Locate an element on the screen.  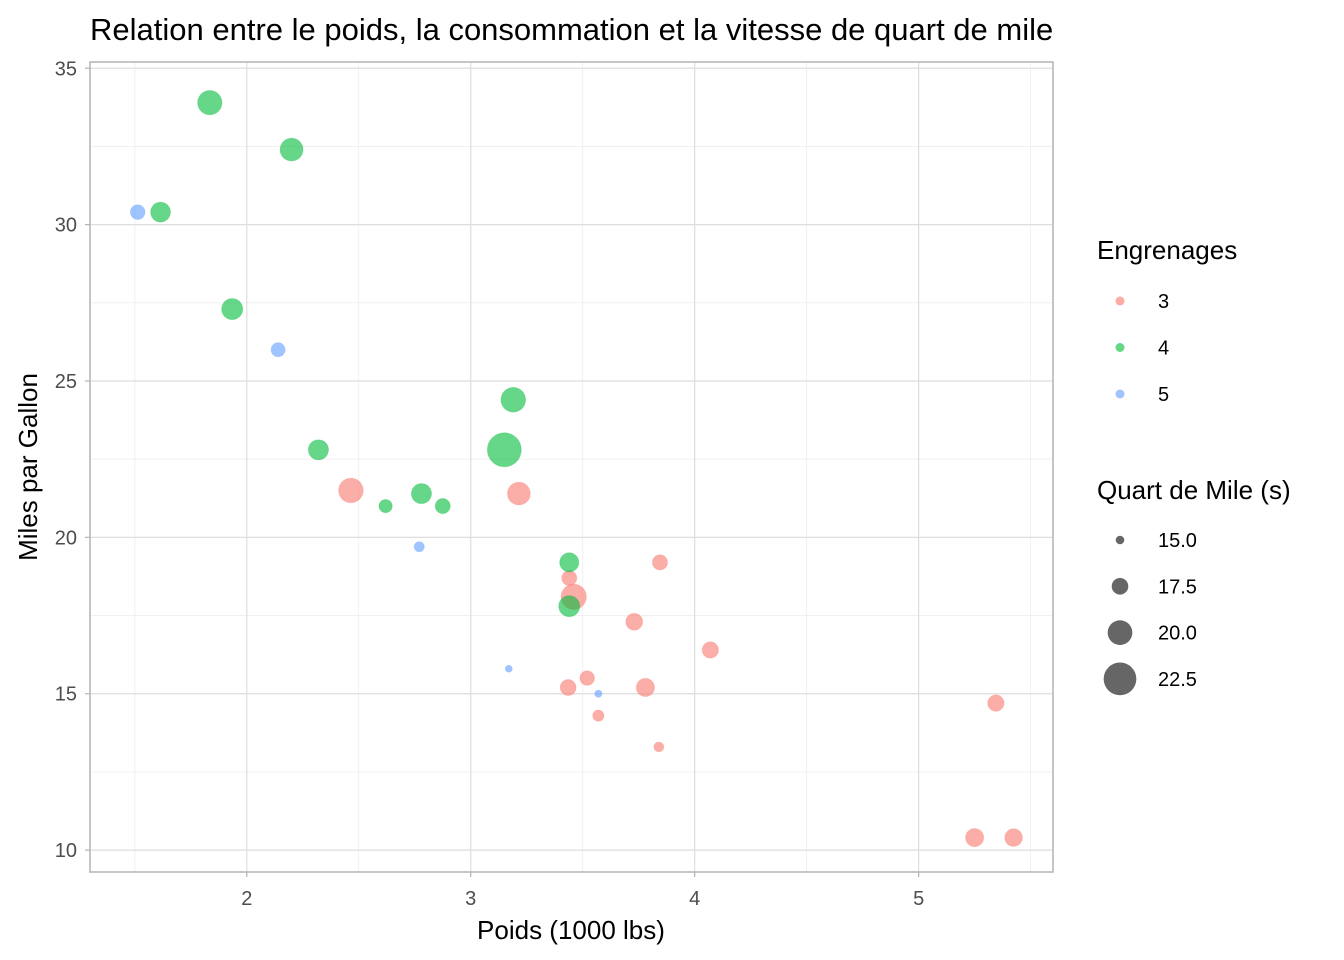
y-tick-label: 35 is located at coordinates (66, 69).